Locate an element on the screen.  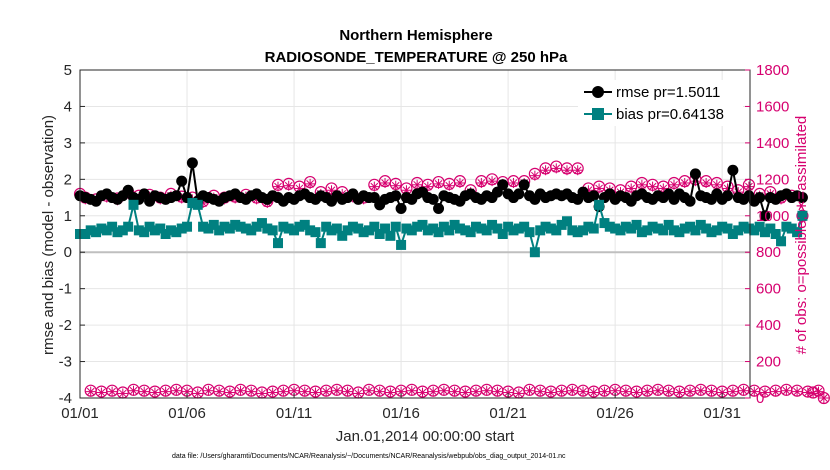
legend-rmse-label: rmse pr=1.5011 is located at coordinates (668, 92).